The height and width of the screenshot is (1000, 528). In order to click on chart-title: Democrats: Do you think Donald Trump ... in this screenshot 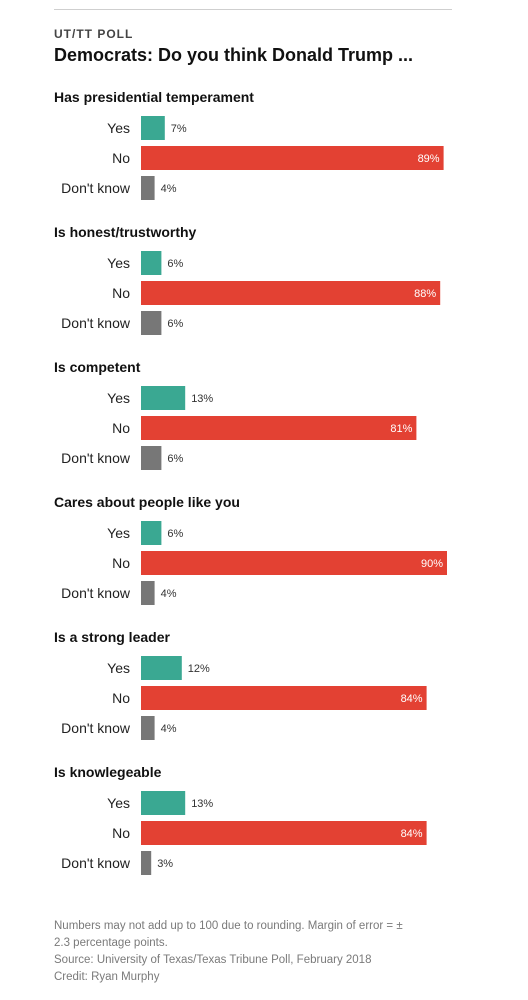, I will do `click(234, 55)`.